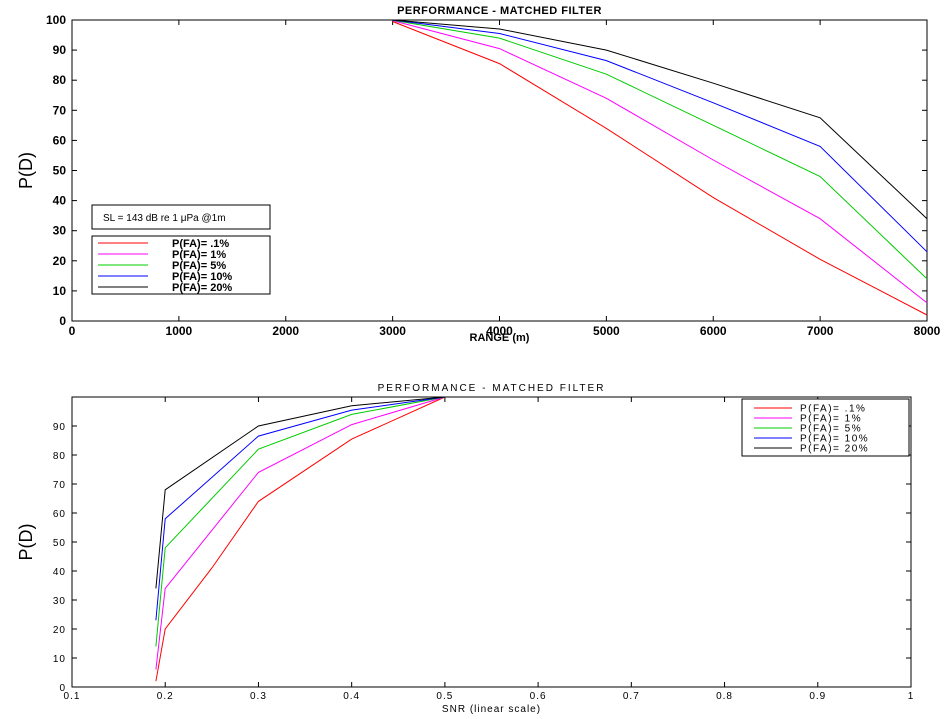 The width and height of the screenshot is (950, 719). What do you see at coordinates (179, 331) in the screenshot?
I see `x-tick-label: 1000` at bounding box center [179, 331].